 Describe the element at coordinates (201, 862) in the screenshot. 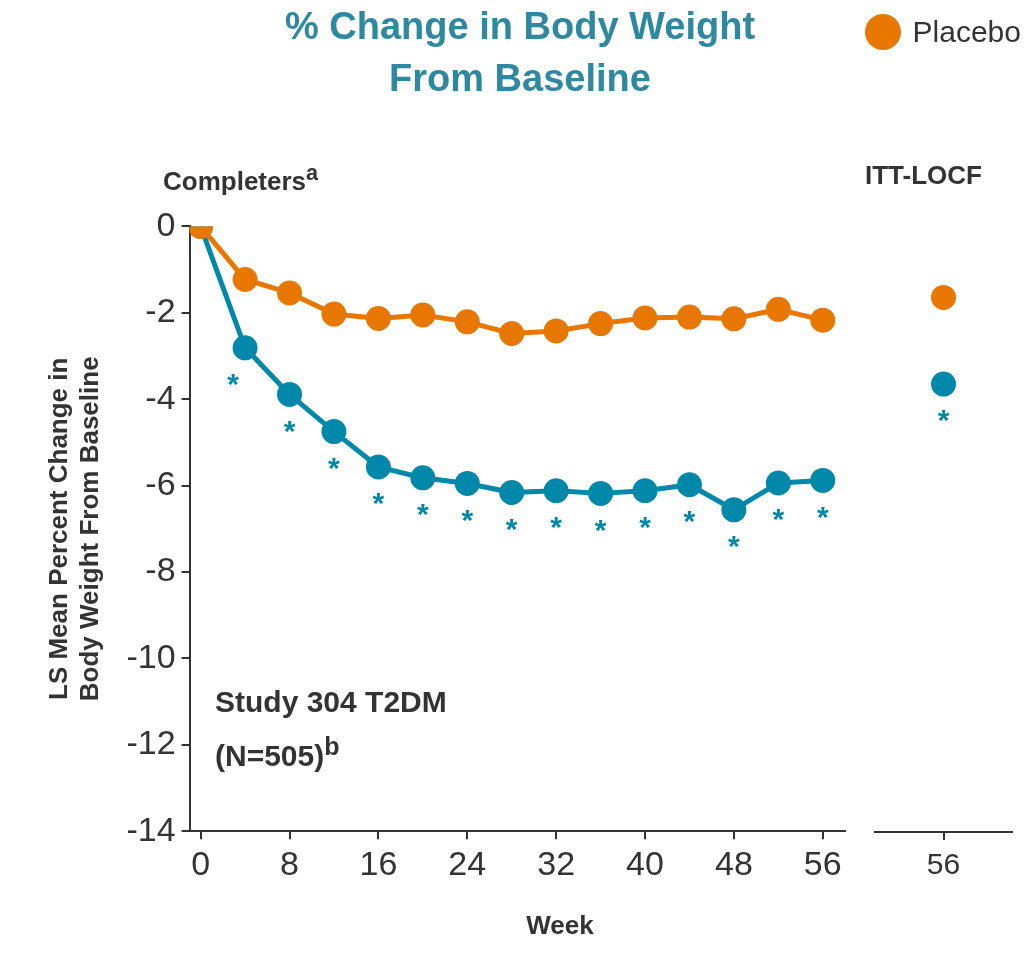

I see `x-tick-label: 0` at that location.